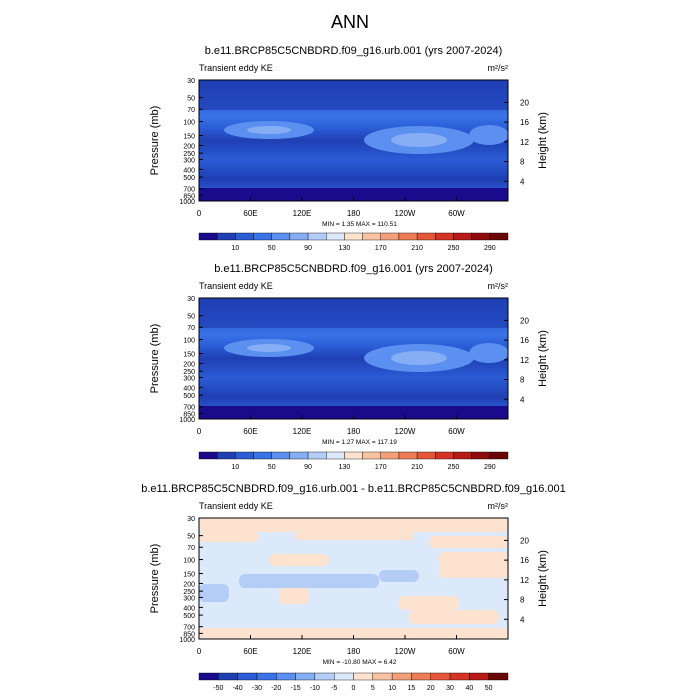 This screenshot has height=700, width=700. Describe the element at coordinates (189, 561) in the screenshot. I see `y-tick-label: 100` at that location.